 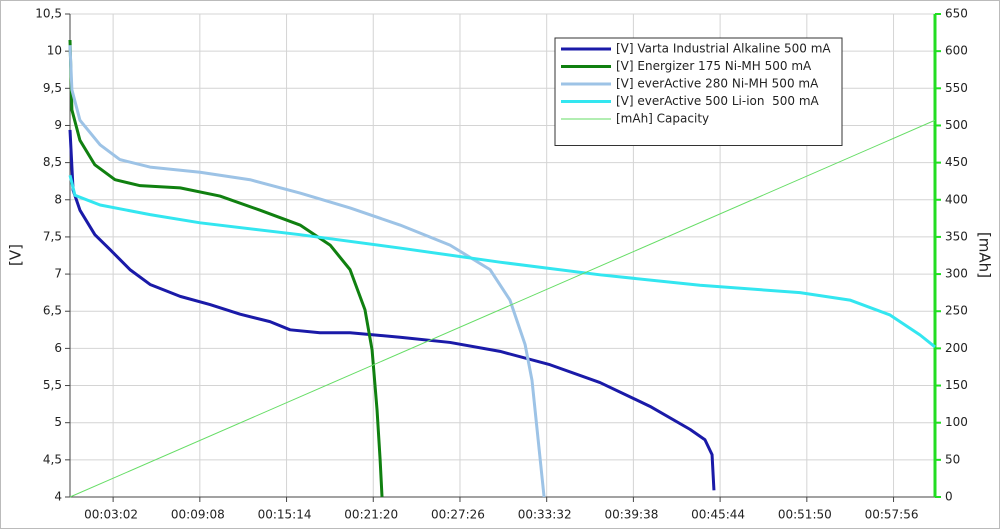 I want to click on y-tick-label: 8,5, so click(x=52, y=162).